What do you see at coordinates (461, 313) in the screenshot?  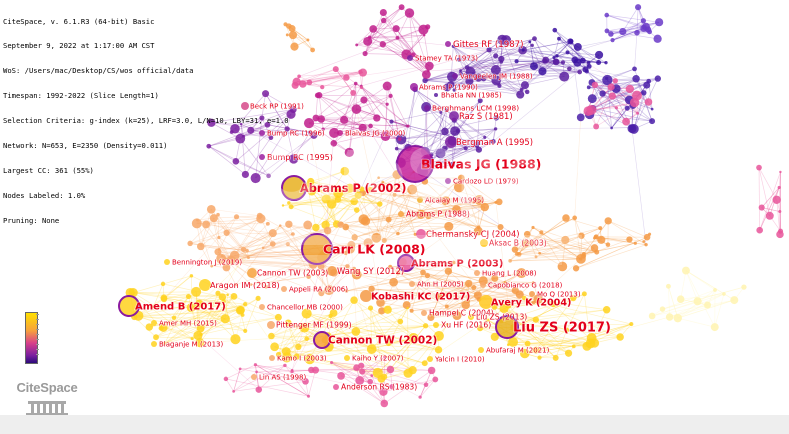 I see `node-label: Hampel C (2004)` at bounding box center [461, 313].